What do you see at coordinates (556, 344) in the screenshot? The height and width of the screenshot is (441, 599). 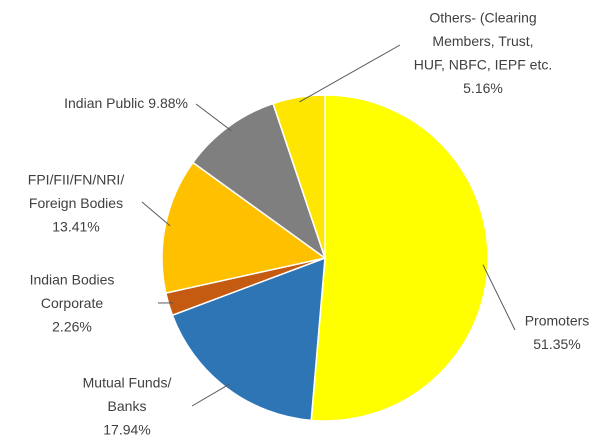 I see `value-label: 51.35%` at bounding box center [556, 344].